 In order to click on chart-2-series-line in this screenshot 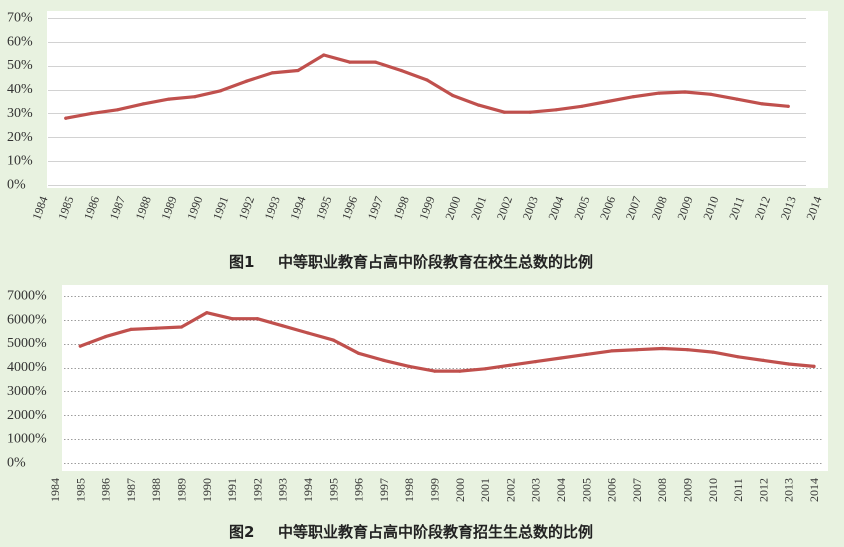, I will do `click(447, 342)`.